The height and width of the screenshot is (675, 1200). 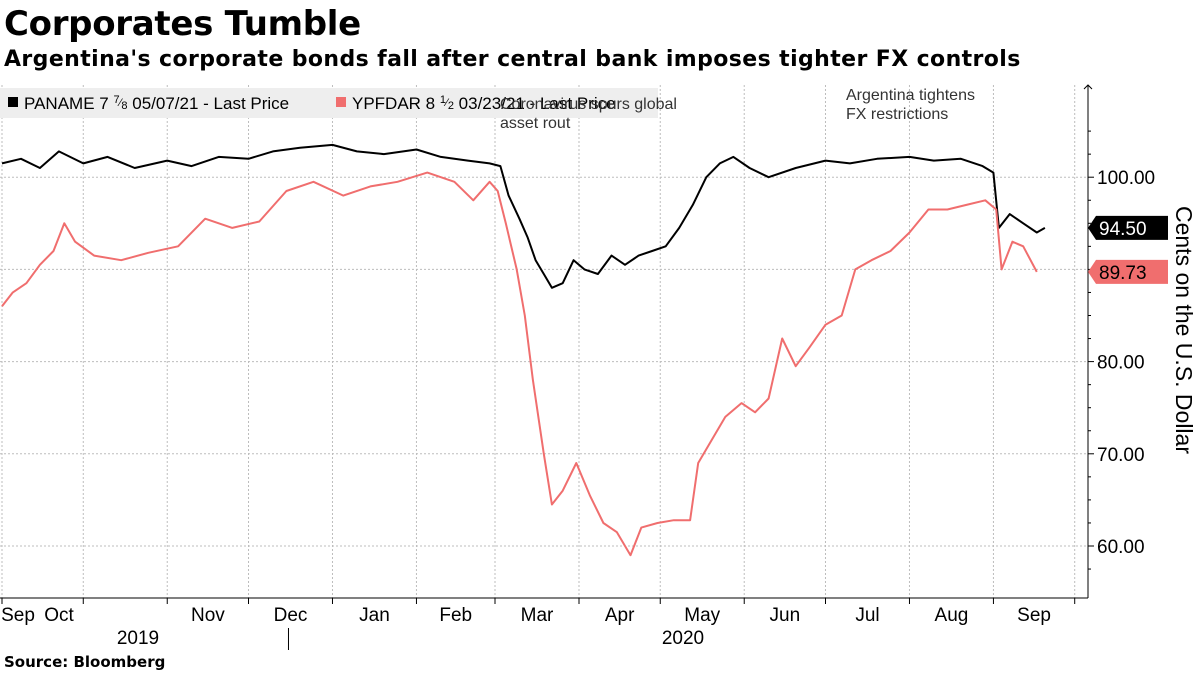 I want to click on last-value-label-1: 94.50, so click(x=1123, y=229).